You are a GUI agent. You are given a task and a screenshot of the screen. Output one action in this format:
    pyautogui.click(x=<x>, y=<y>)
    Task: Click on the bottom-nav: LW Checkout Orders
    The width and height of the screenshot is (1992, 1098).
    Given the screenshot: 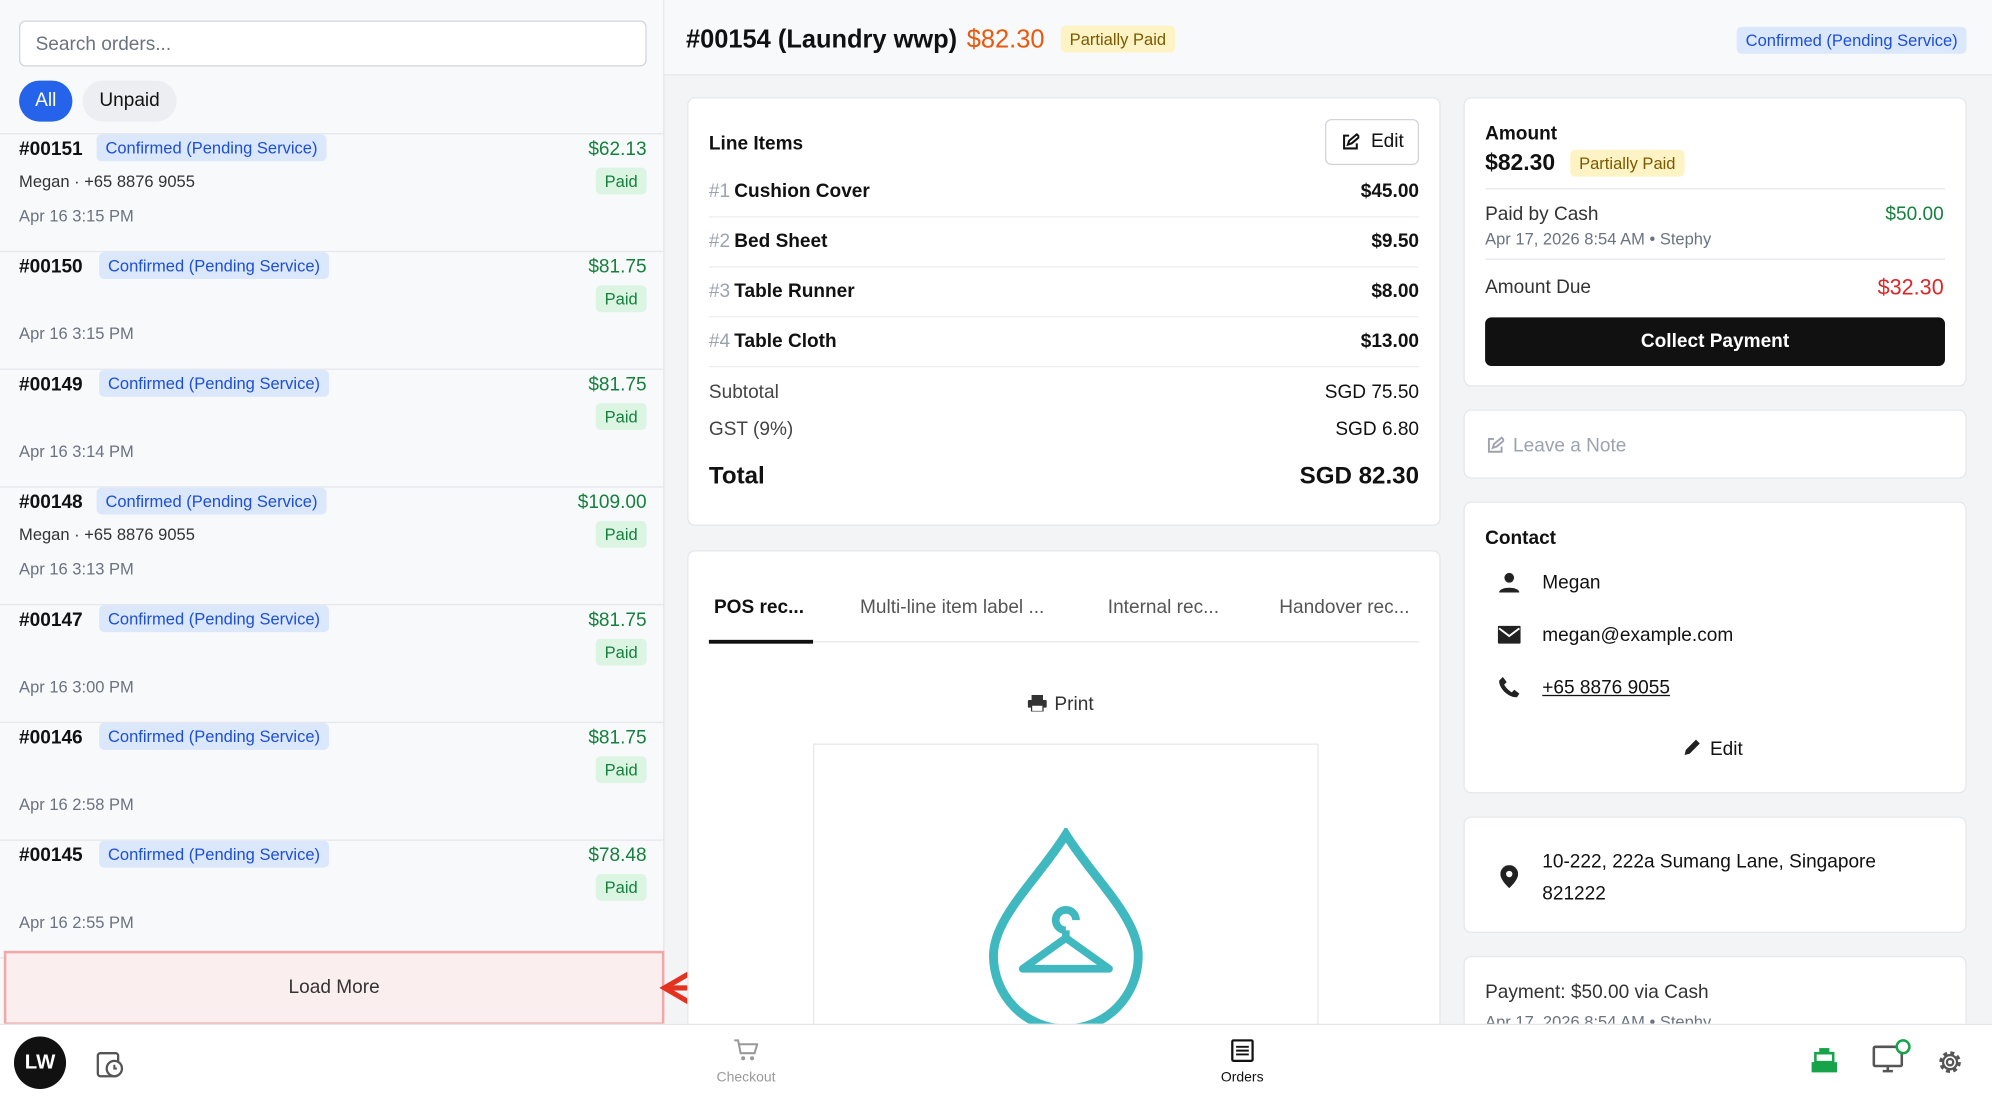 What is the action you would take?
    pyautogui.click(x=996, y=1060)
    